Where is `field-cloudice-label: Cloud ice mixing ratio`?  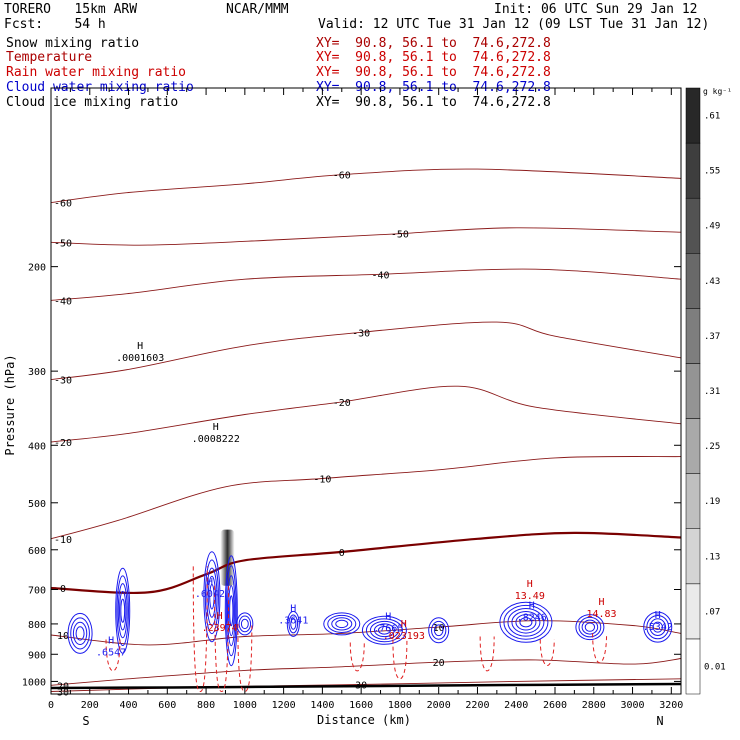 field-cloudice-label: Cloud ice mixing ratio is located at coordinates (92, 102).